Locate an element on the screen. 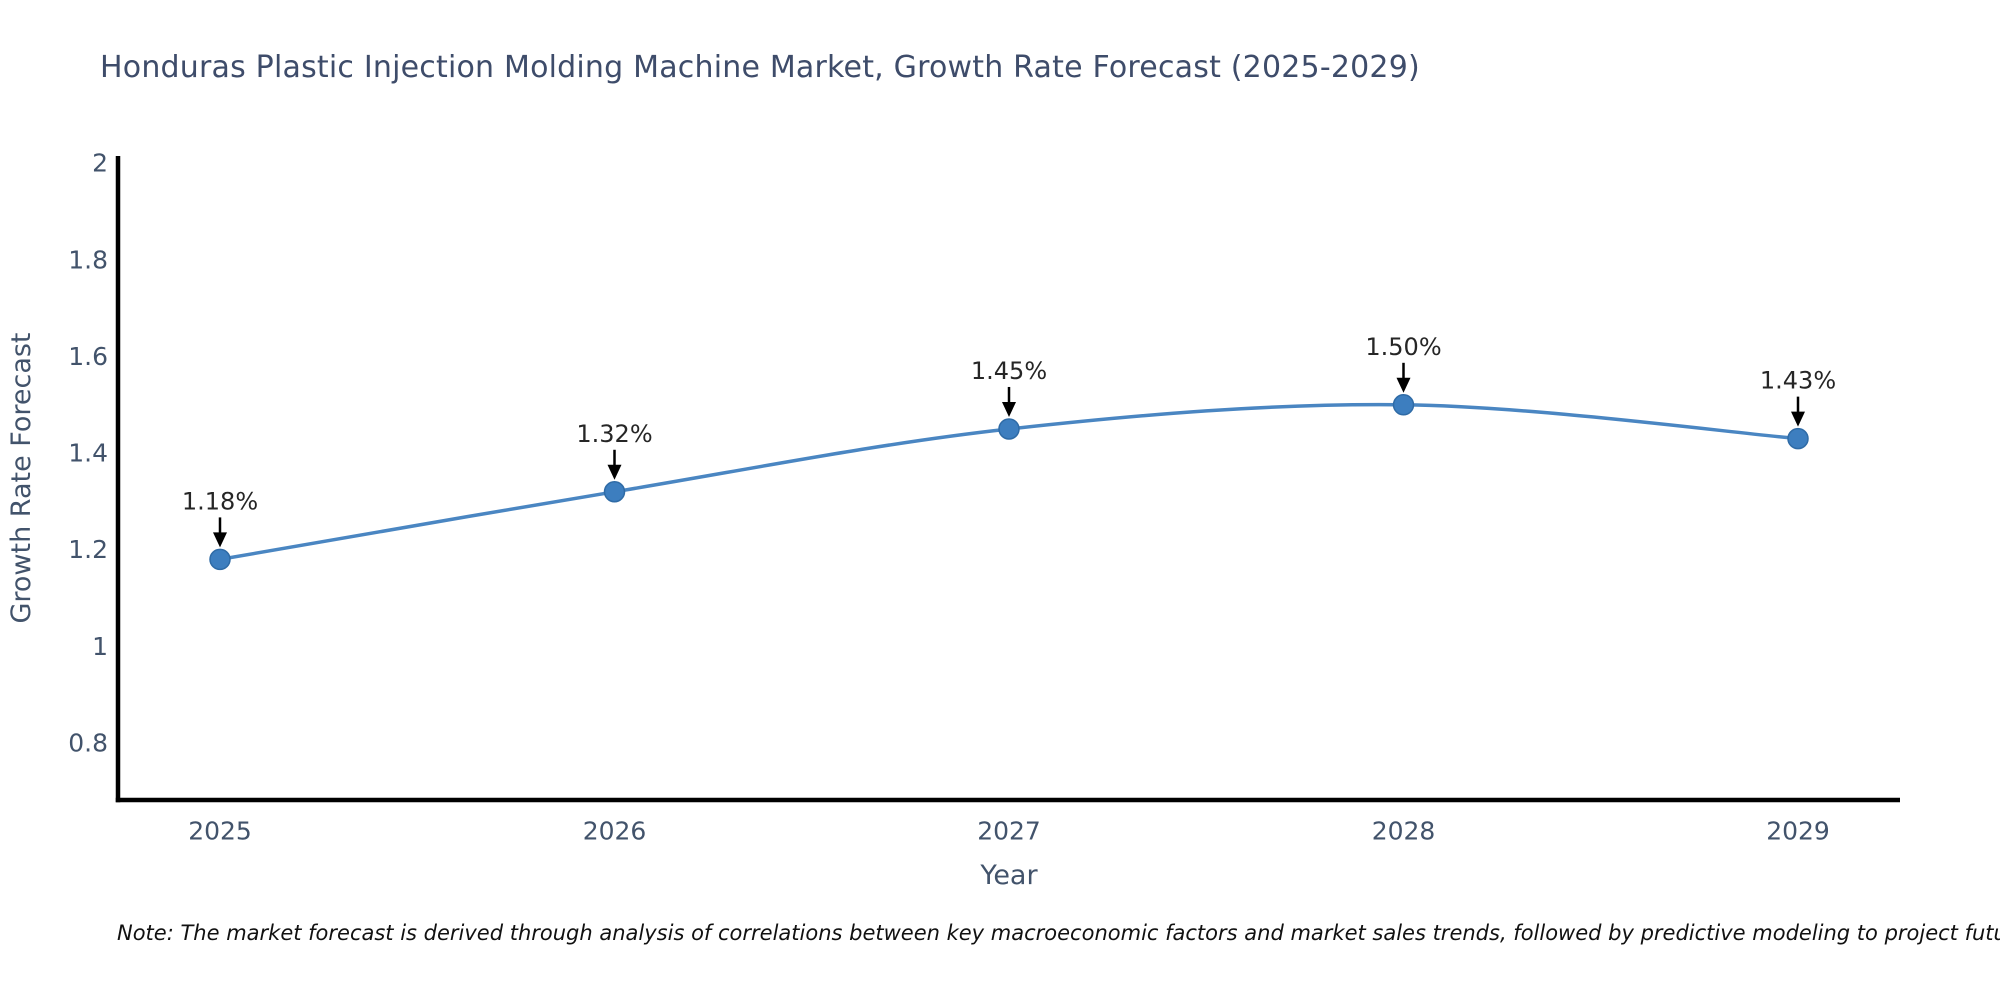  point-annotation-label: 1.32% is located at coordinates (614, 434).